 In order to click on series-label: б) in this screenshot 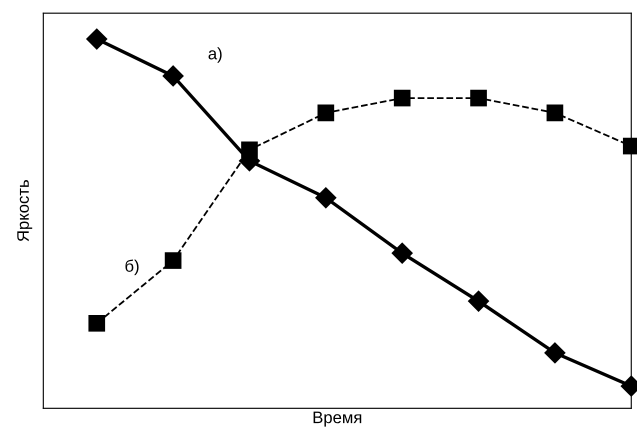, I will do `click(132, 267)`.